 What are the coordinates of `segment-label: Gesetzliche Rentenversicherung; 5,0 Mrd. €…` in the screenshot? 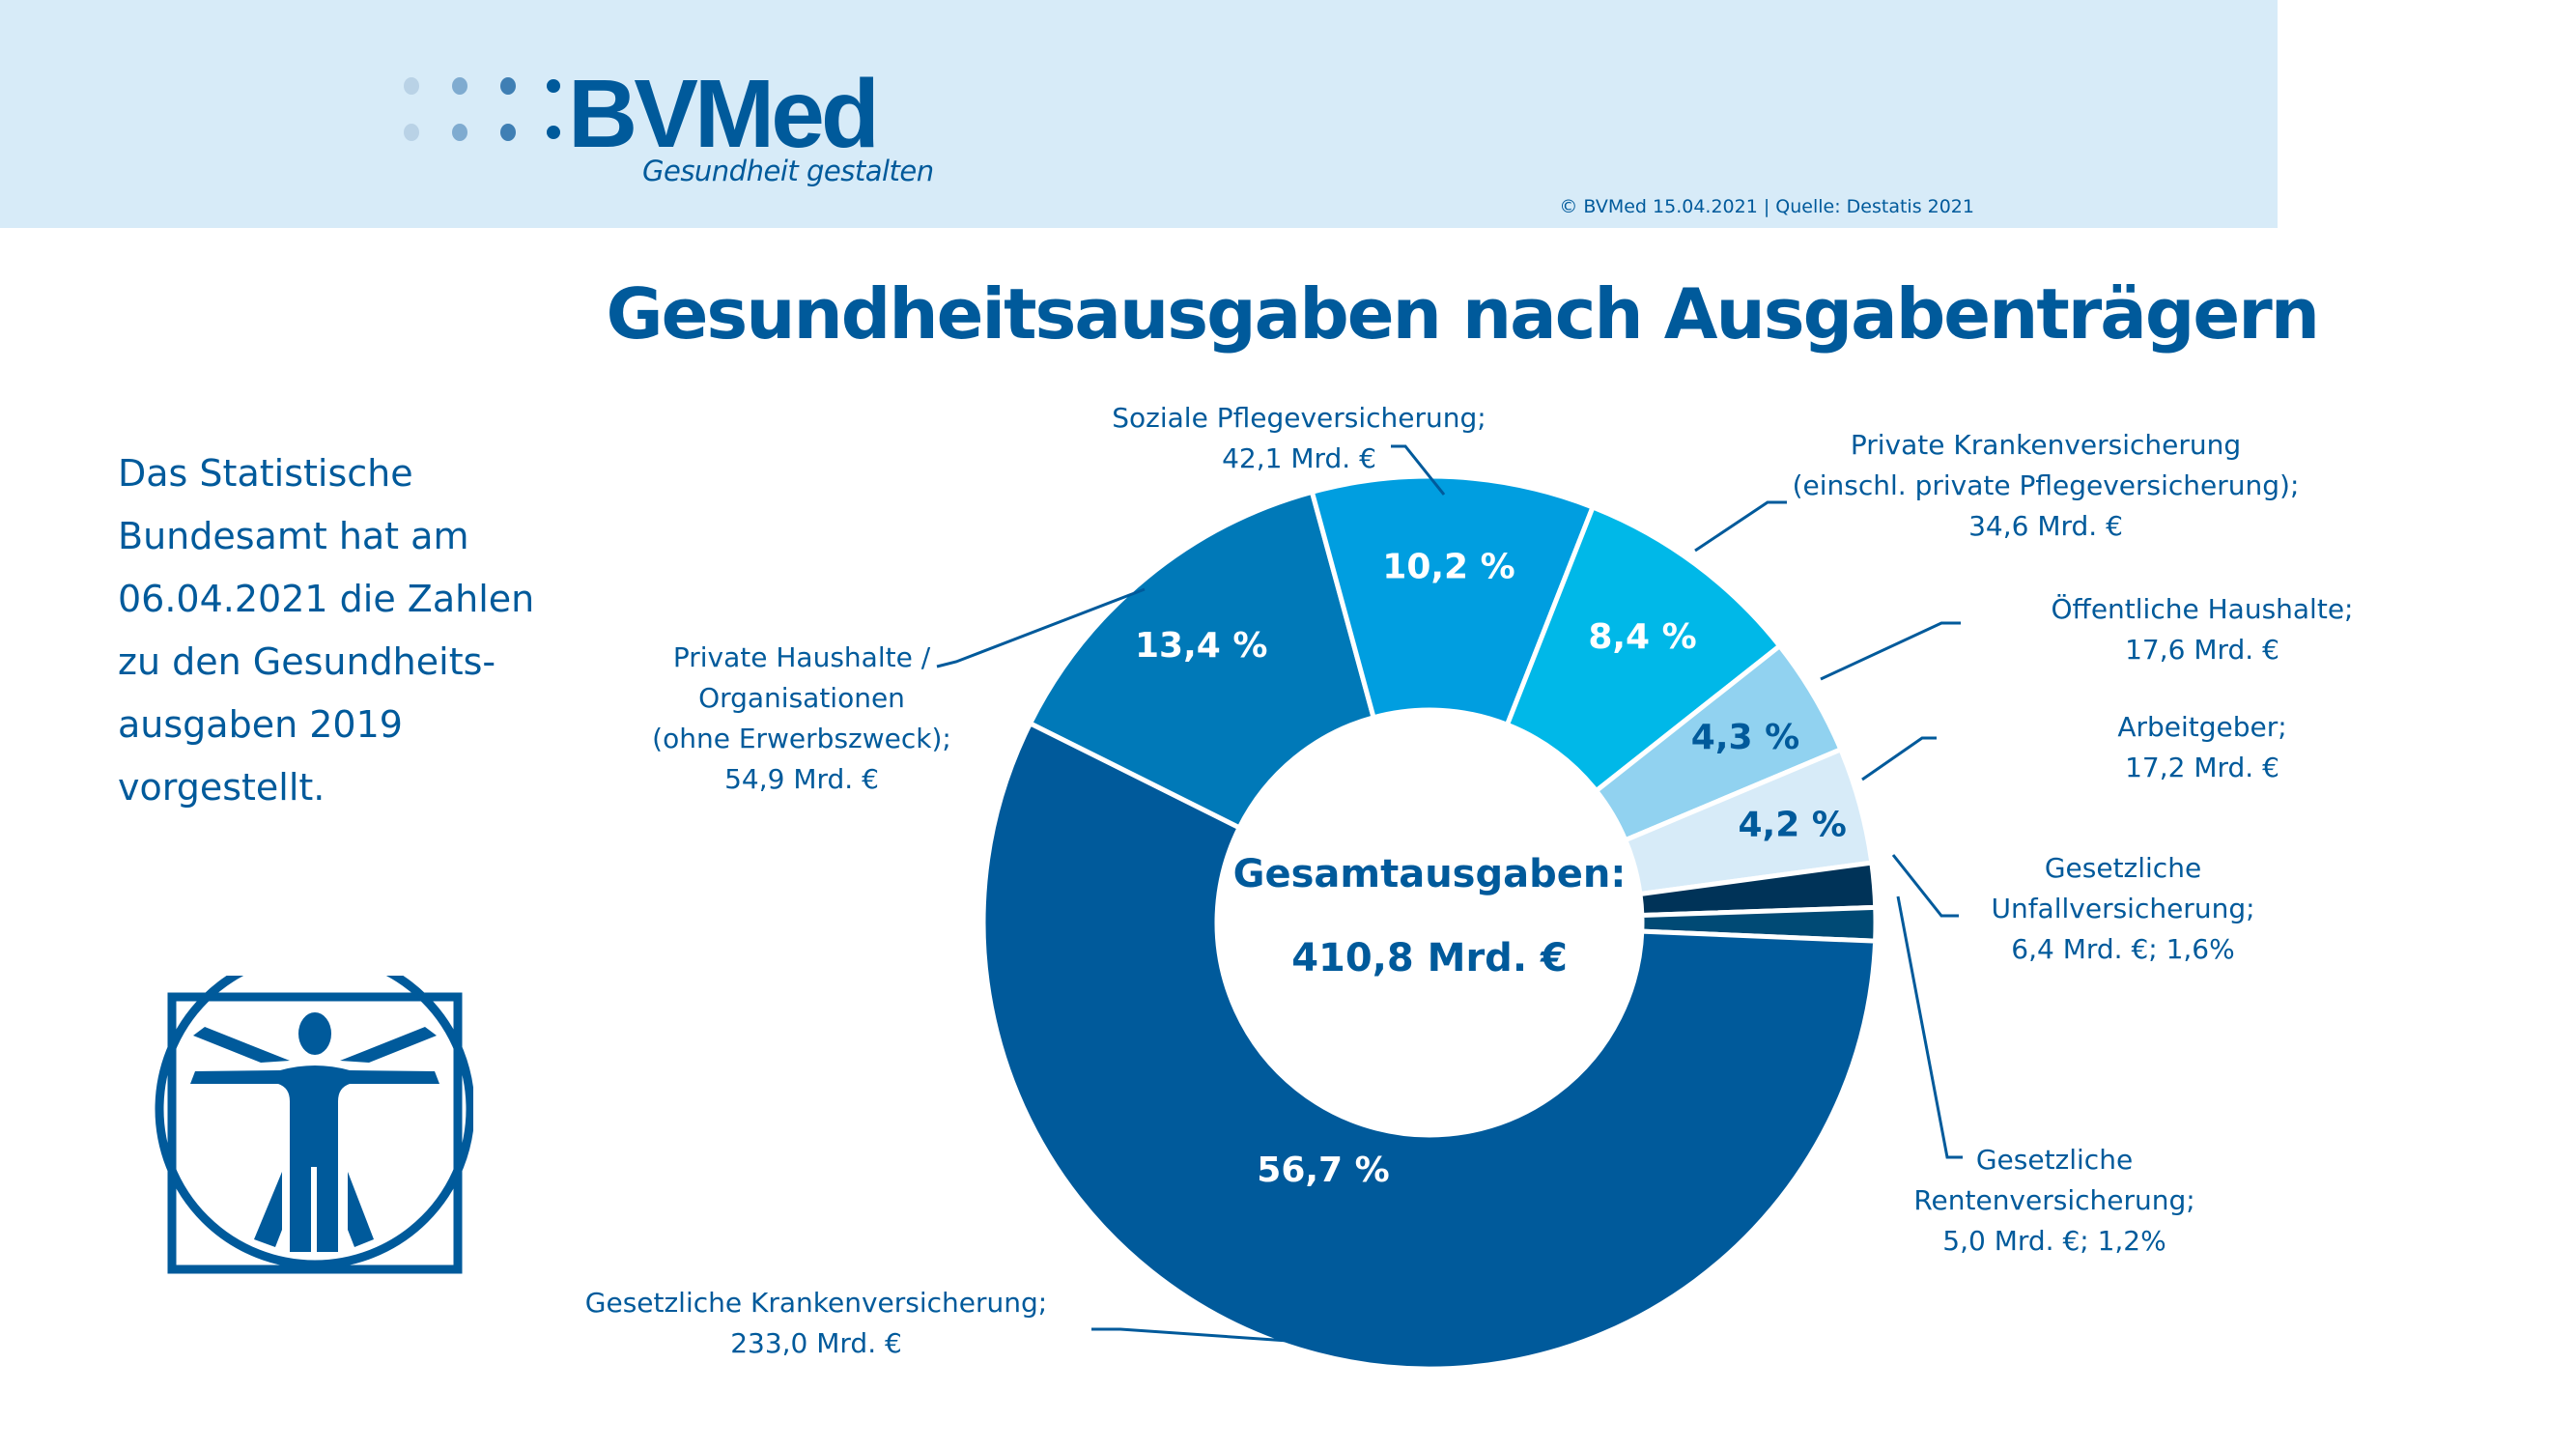 It's located at (2053, 1200).